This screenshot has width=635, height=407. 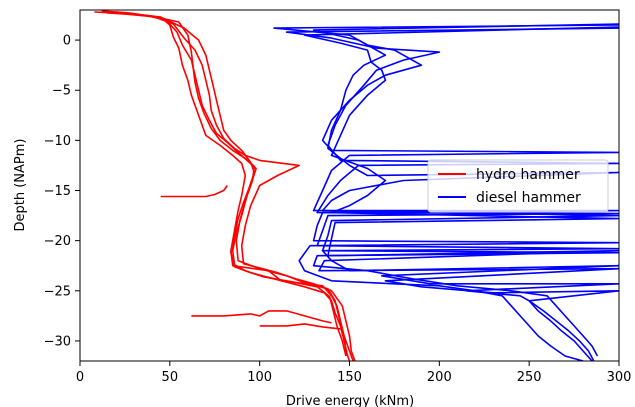 What do you see at coordinates (80, 377) in the screenshot?
I see `x-tick-label: 0` at bounding box center [80, 377].